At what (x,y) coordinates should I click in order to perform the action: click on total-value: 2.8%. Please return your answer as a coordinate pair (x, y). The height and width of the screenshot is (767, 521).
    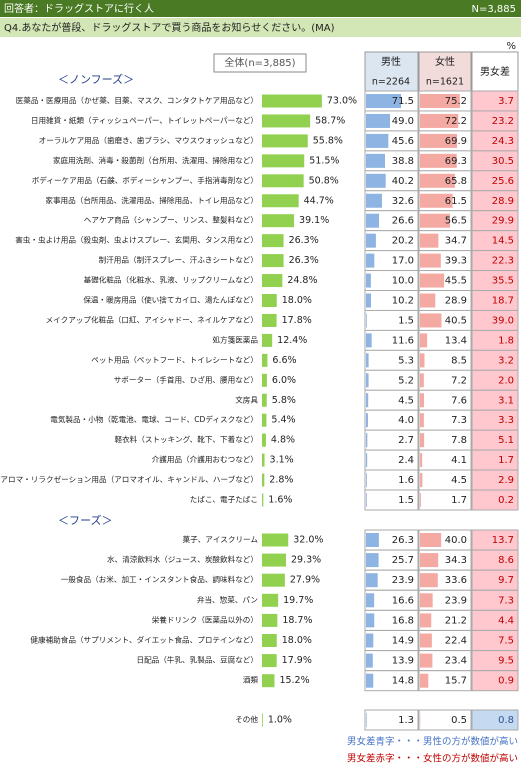
    Looking at the image, I should click on (281, 480).